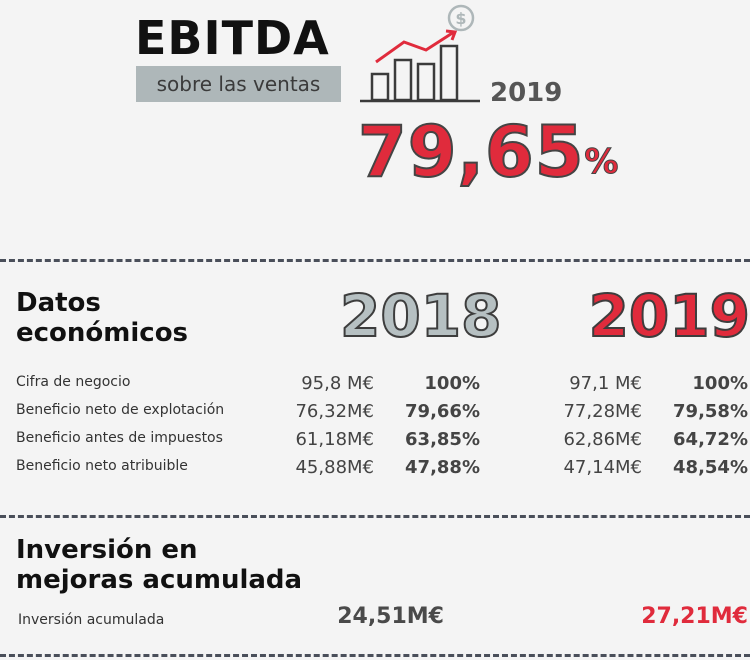 The width and height of the screenshot is (750, 660). Describe the element at coordinates (442, 439) in the screenshot. I see `percent-2018: 63,85%` at that location.